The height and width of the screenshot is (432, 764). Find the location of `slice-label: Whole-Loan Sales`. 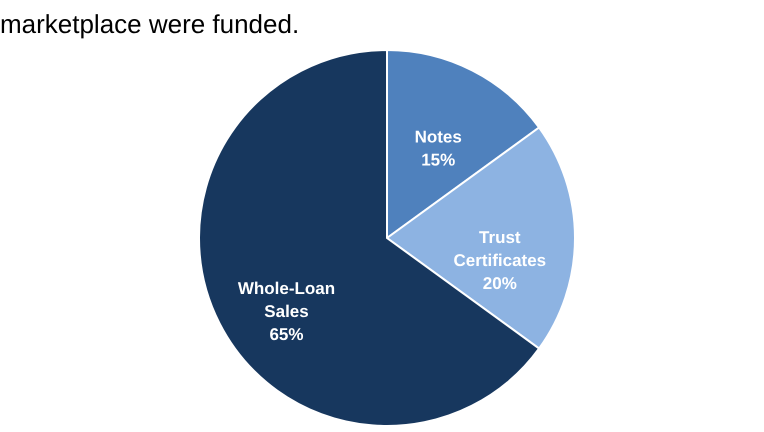

slice-label: Whole-Loan Sales is located at coordinates (287, 300).